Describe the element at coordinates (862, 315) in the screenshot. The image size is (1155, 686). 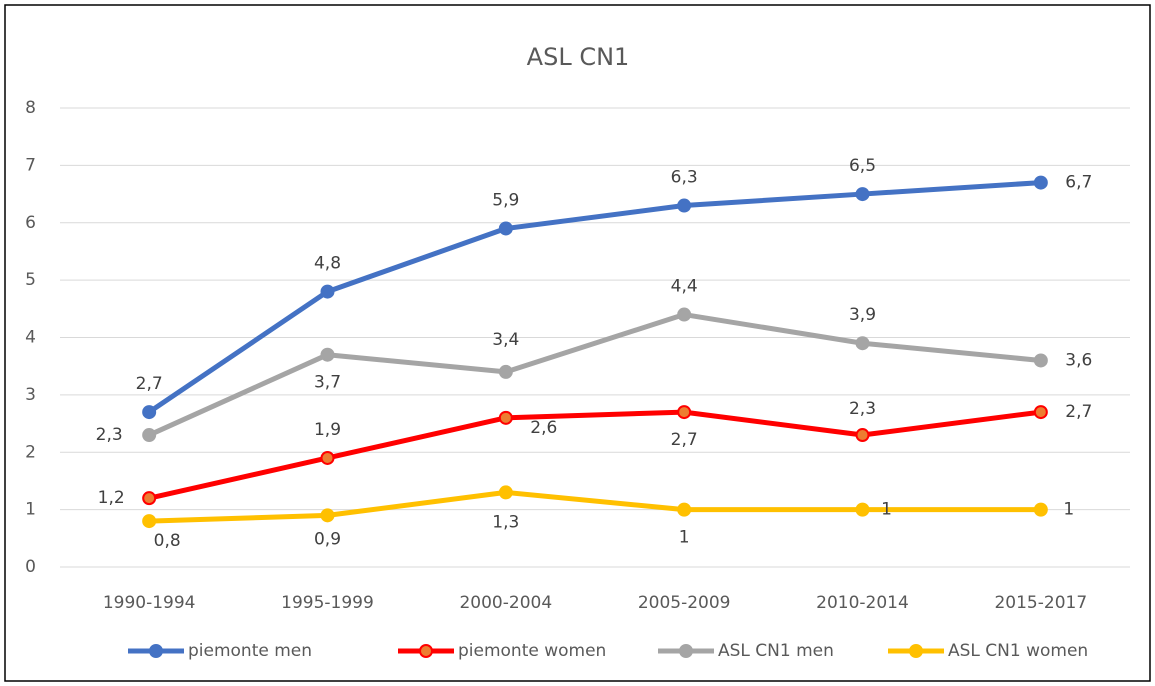
I see `data-label: 3,9` at that location.